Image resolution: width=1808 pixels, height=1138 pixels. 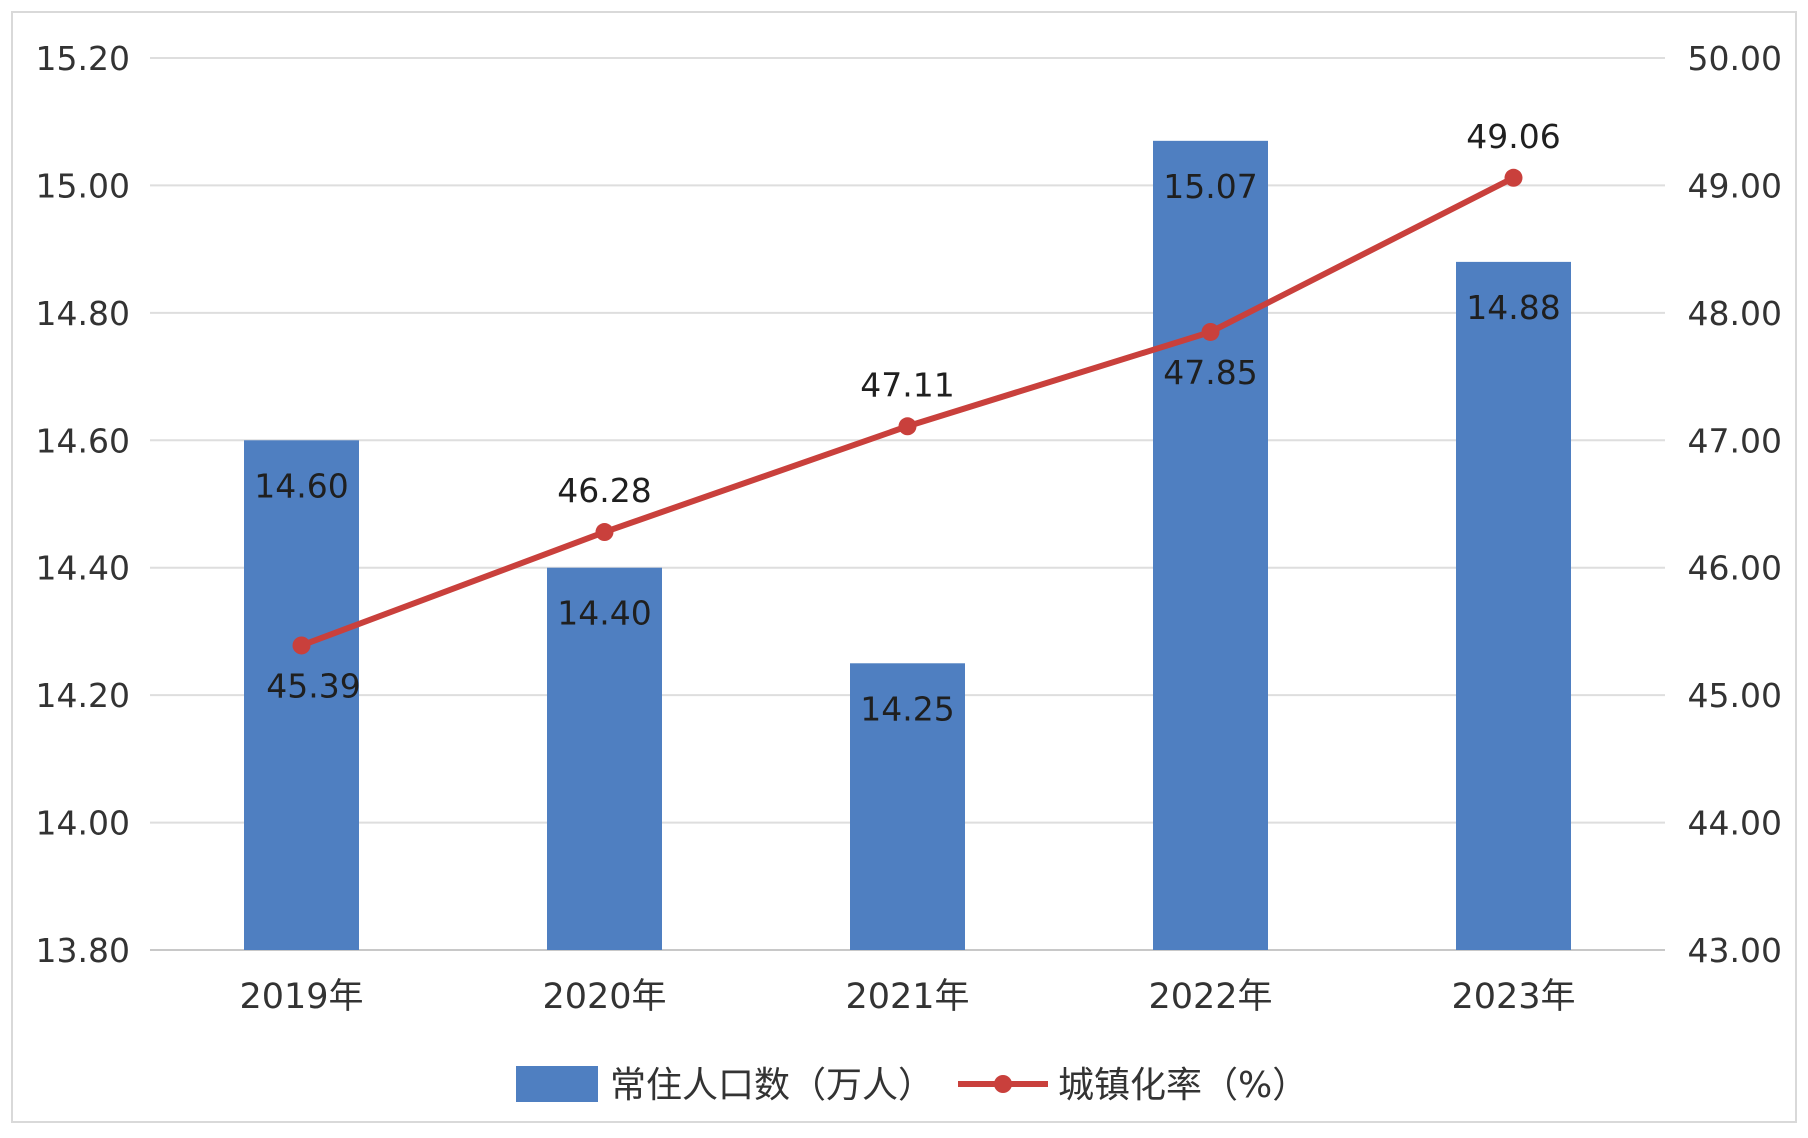 What do you see at coordinates (83, 58) in the screenshot?
I see `y-left-tick-label: 15.20` at bounding box center [83, 58].